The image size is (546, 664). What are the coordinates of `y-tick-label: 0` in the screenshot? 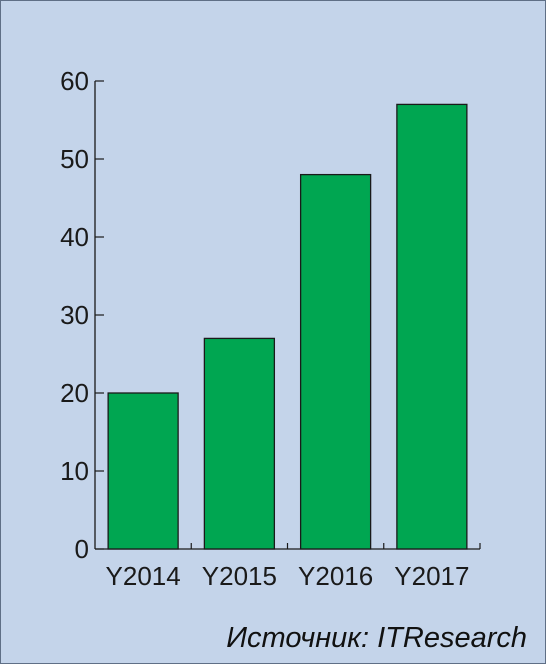 It's located at (82, 549).